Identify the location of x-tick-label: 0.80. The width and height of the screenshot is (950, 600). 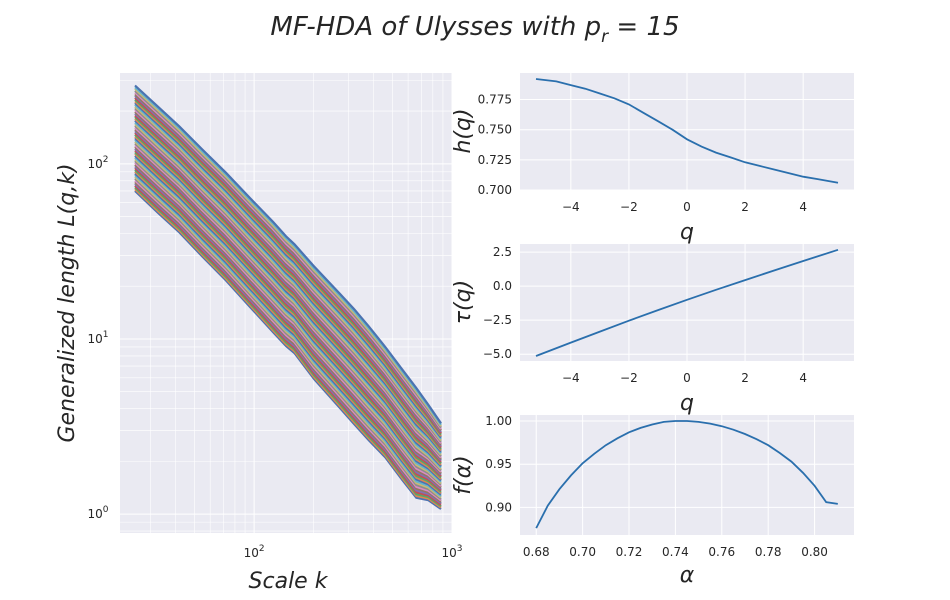
(814, 552).